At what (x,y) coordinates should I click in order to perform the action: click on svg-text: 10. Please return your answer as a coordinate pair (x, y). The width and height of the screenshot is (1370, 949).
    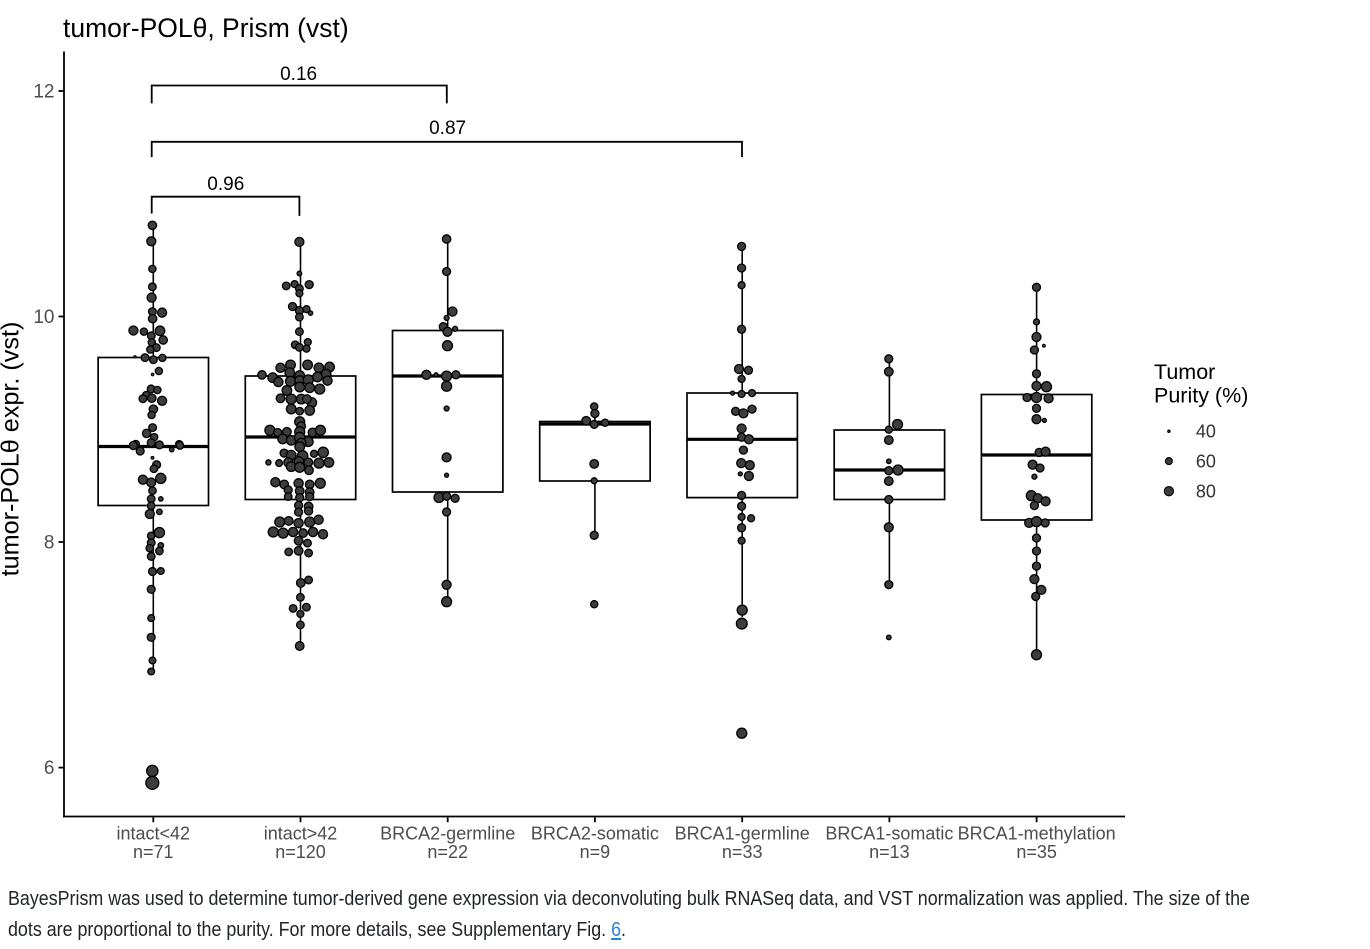
    Looking at the image, I should click on (43, 317).